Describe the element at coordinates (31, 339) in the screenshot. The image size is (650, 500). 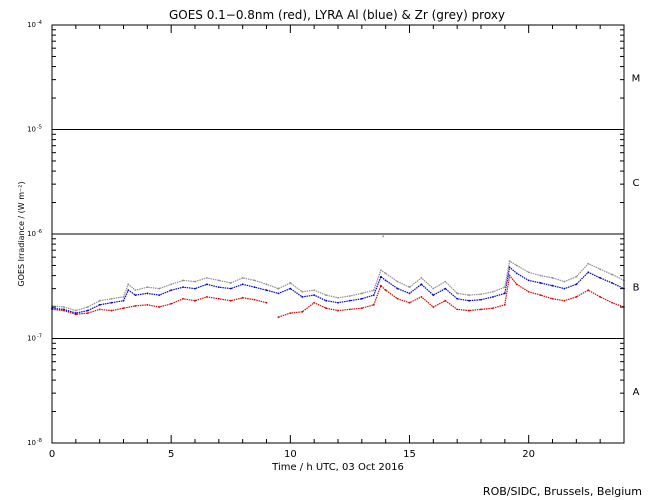
I see `y-tick-label-1: 10` at that location.